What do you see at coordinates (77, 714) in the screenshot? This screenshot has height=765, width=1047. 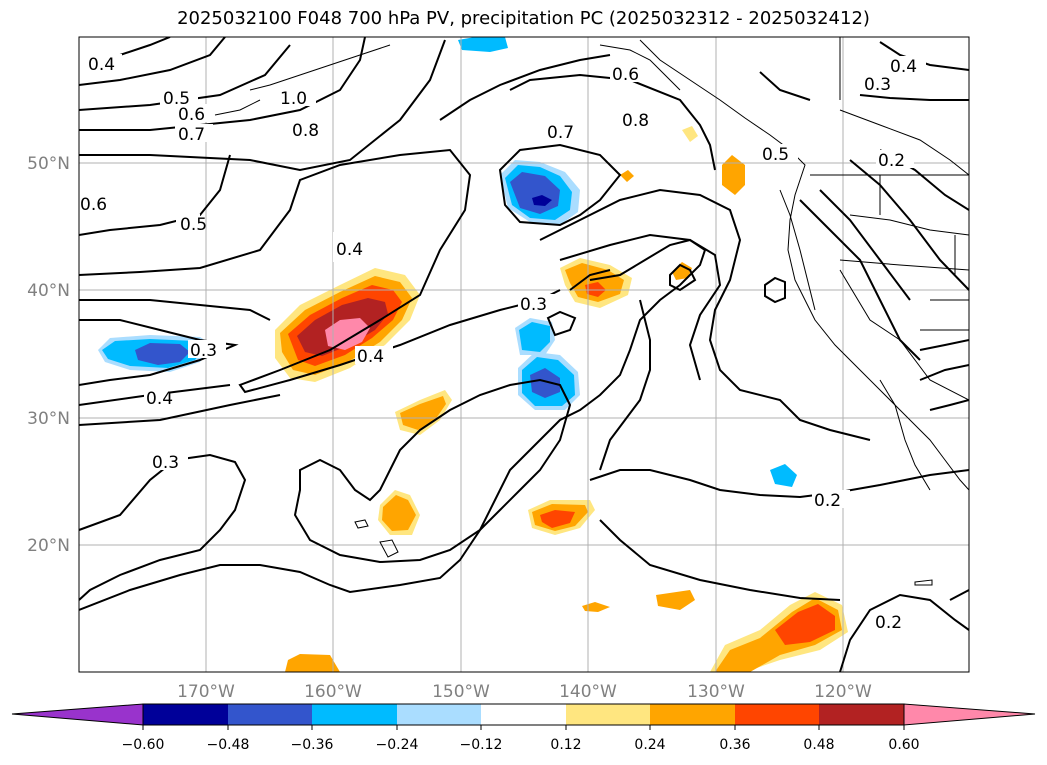 I see `colorbar-extend-min` at bounding box center [77, 714].